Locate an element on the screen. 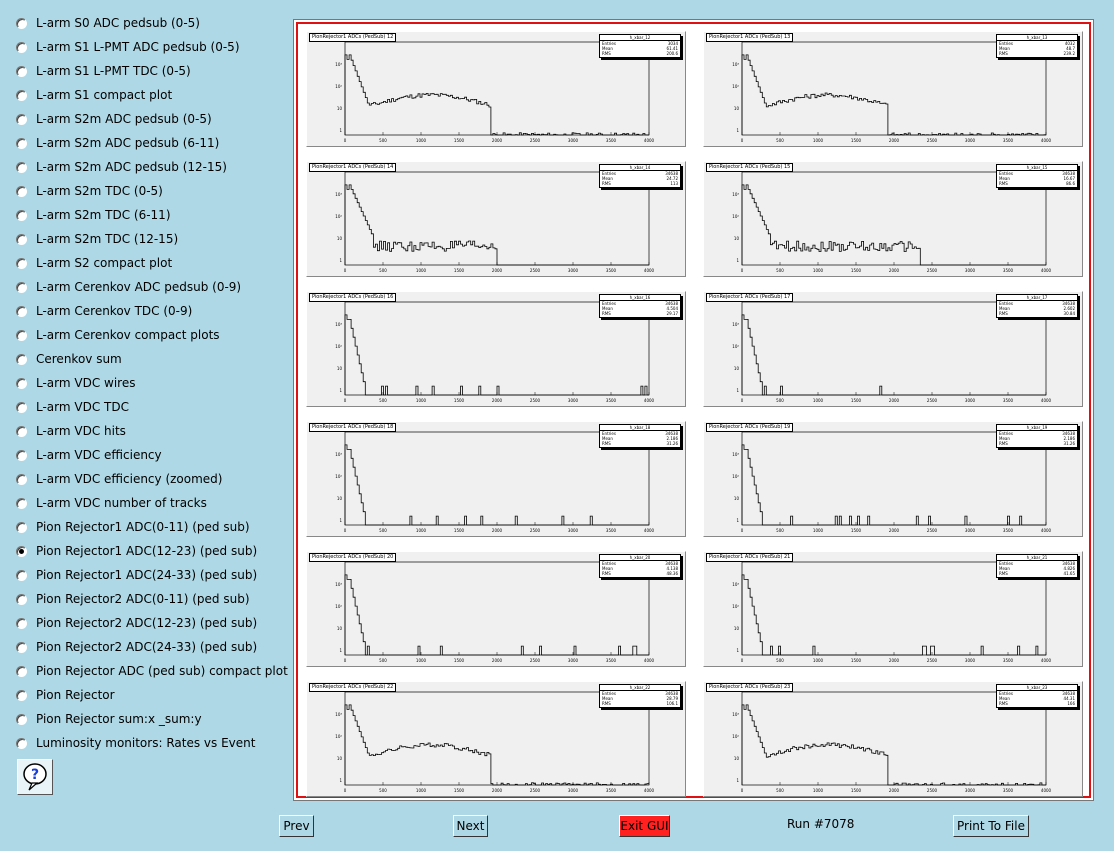 The image size is (1114, 851). display-option: Pion Rejector2 ADC(0-11) (ped sub) is located at coordinates (133, 599).